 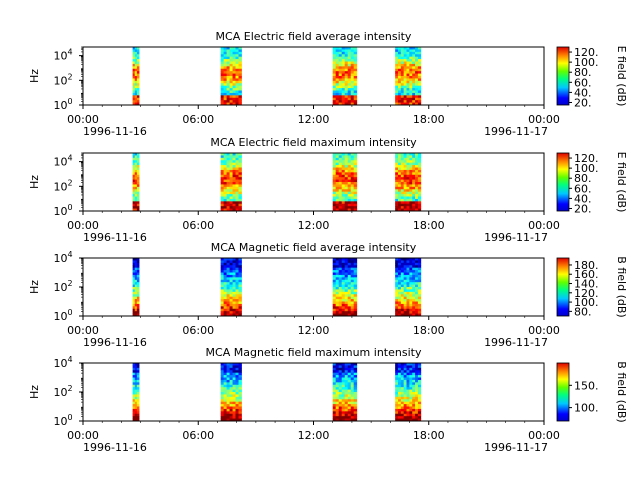 I want to click on colorbar-tick-label: 120., so click(x=586, y=293).